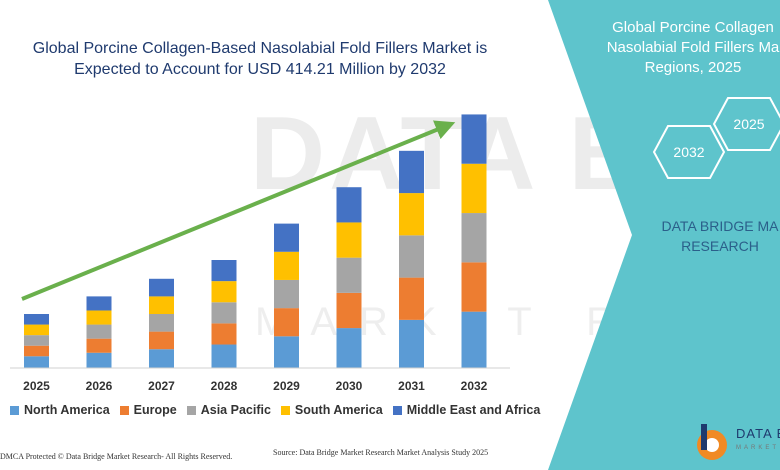  Describe the element at coordinates (474, 386) in the screenshot. I see `x-tick-label: 2032` at that location.